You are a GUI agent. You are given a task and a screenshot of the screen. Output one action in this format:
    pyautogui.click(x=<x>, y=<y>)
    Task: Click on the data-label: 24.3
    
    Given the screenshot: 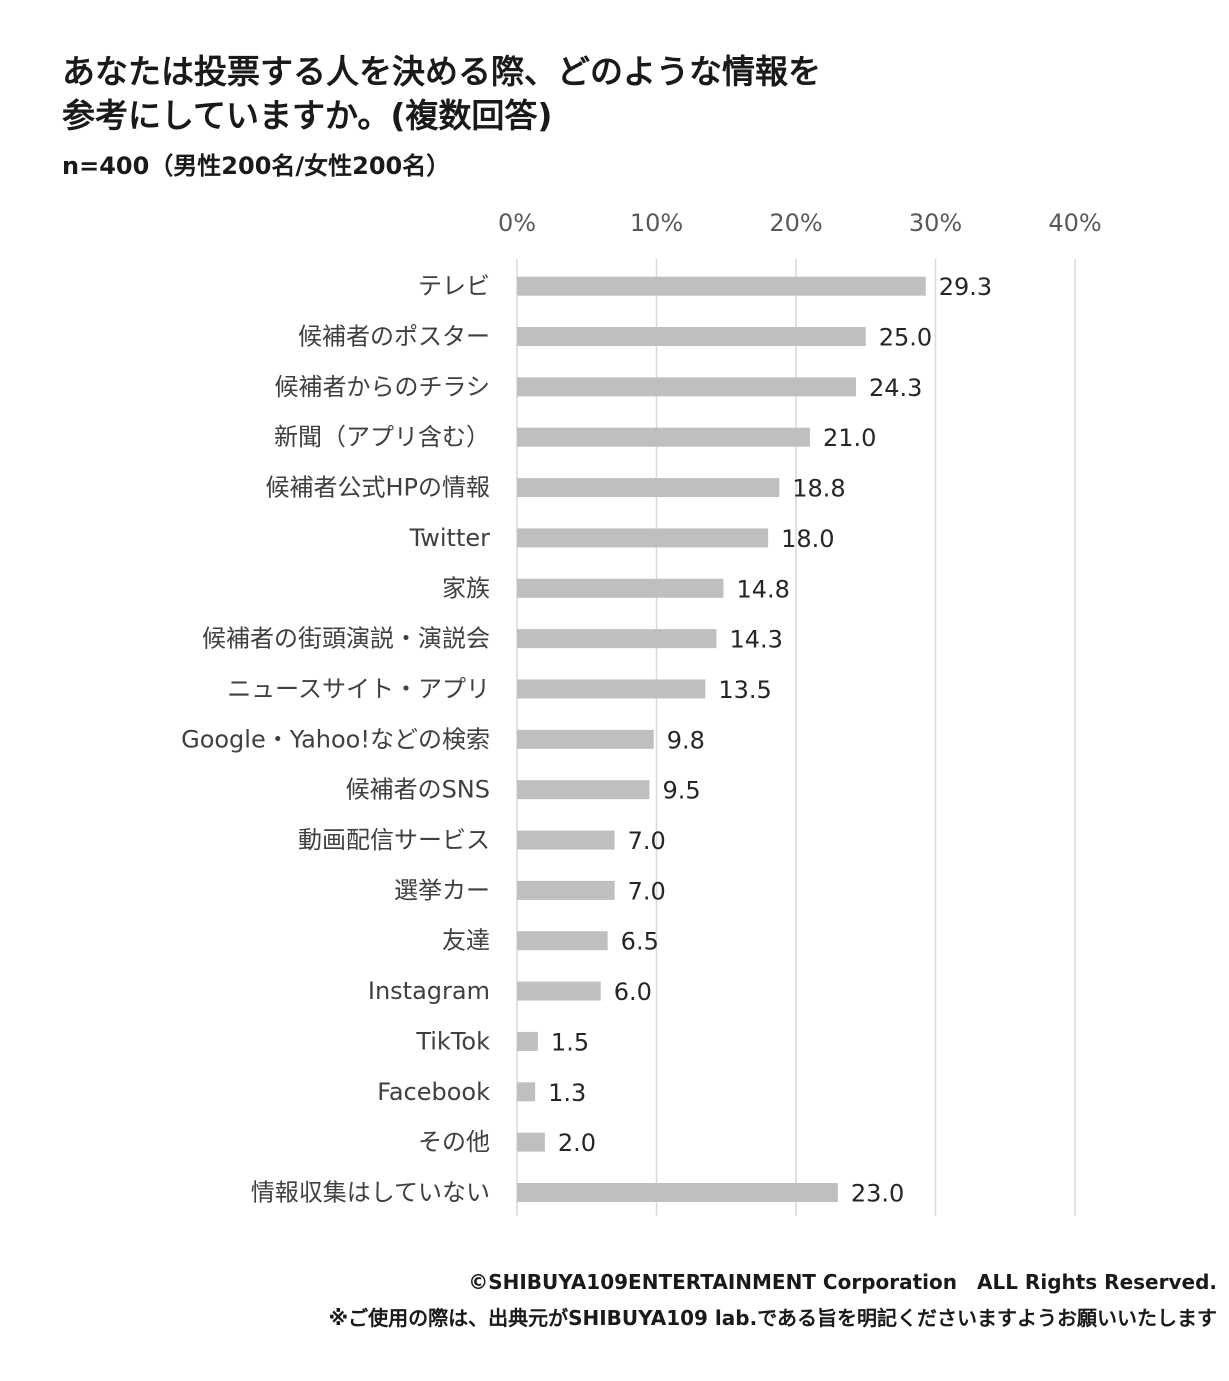 What is the action you would take?
    pyautogui.click(x=895, y=388)
    